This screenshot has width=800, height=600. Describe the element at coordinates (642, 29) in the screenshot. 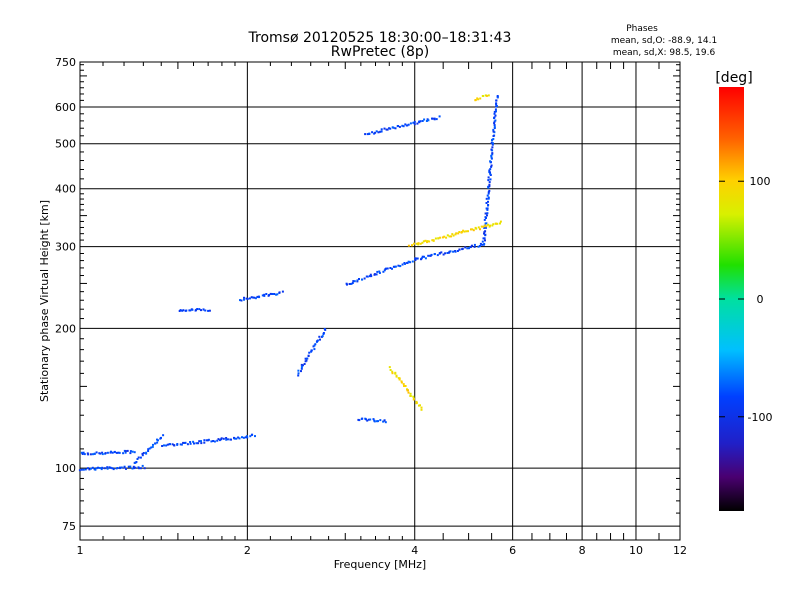

I see `phases-title: Phases` at that location.